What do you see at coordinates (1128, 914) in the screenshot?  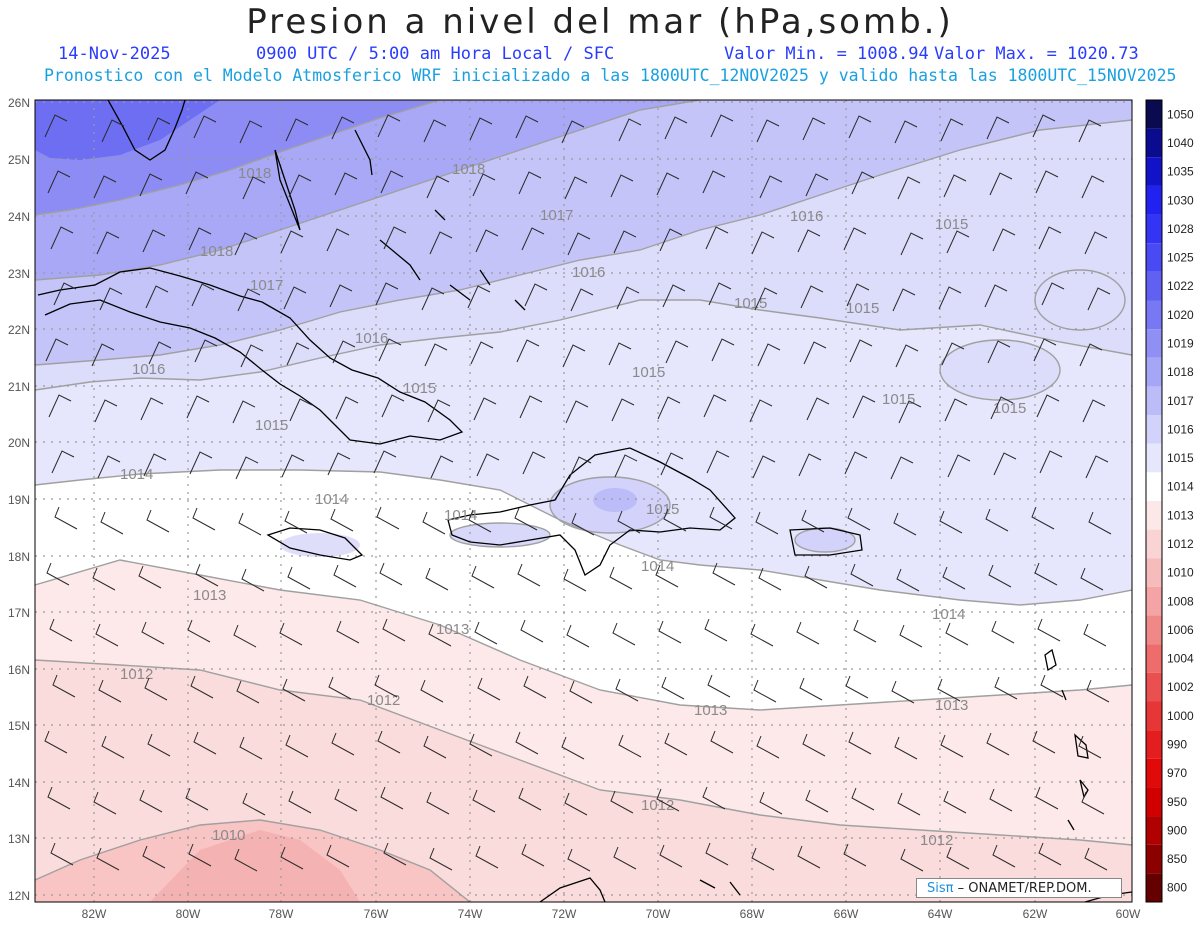 I see `lon-label: 60W` at bounding box center [1128, 914].